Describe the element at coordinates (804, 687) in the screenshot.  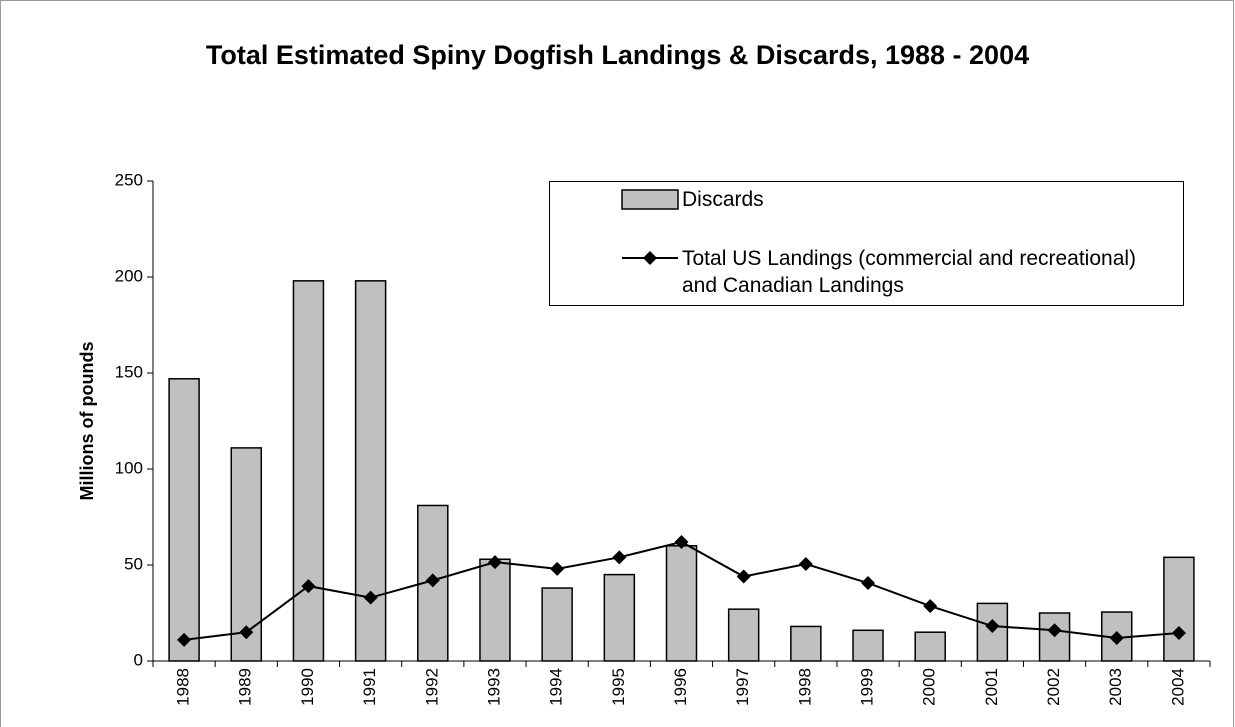
I see `x-tick-label: 1998` at that location.